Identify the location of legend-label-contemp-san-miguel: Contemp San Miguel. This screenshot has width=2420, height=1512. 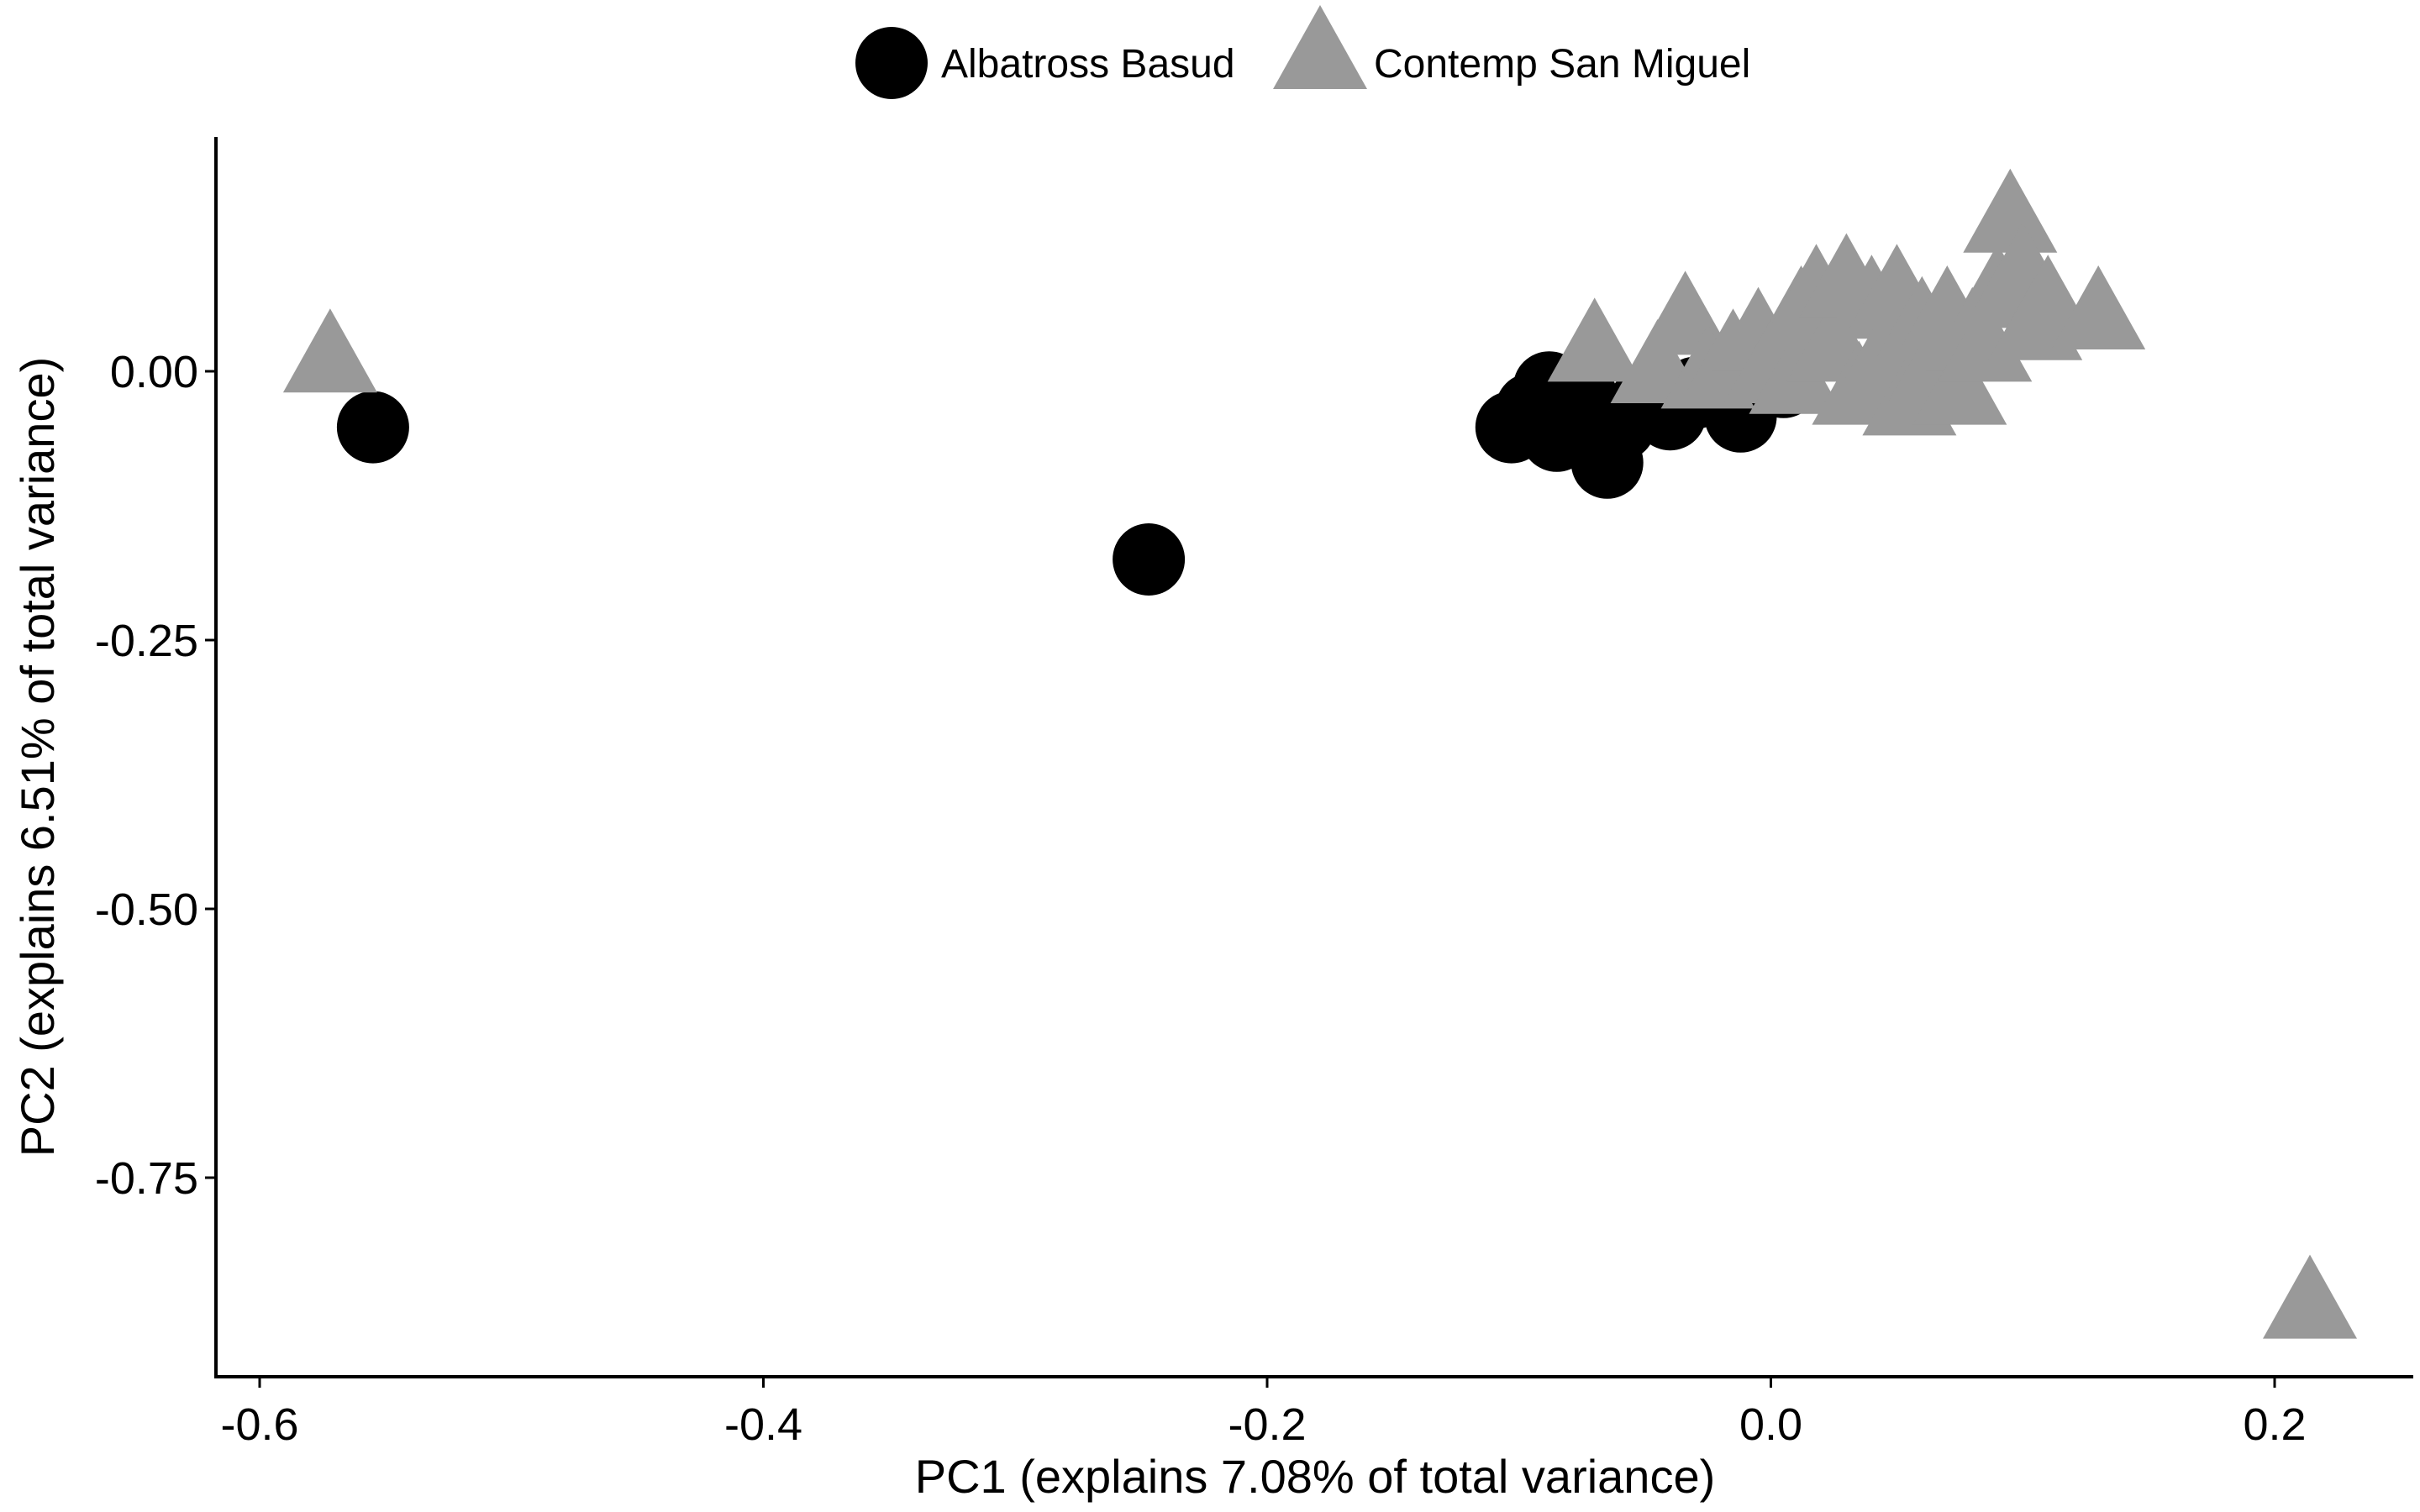
(1562, 64).